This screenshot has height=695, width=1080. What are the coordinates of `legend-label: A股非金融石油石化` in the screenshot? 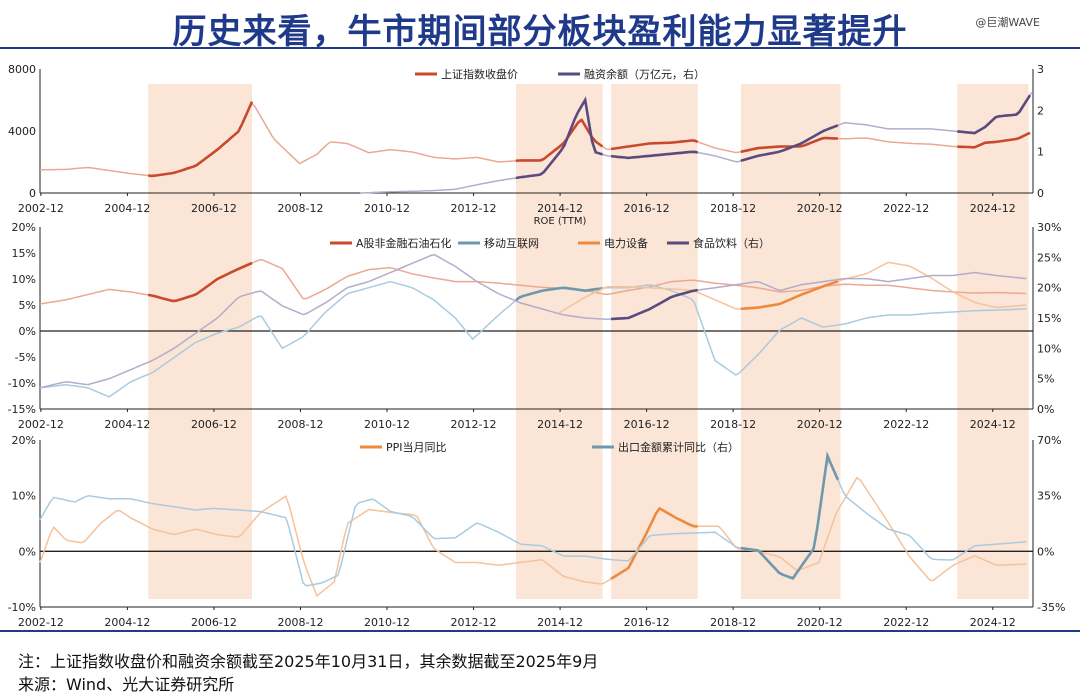 It's located at (404, 243).